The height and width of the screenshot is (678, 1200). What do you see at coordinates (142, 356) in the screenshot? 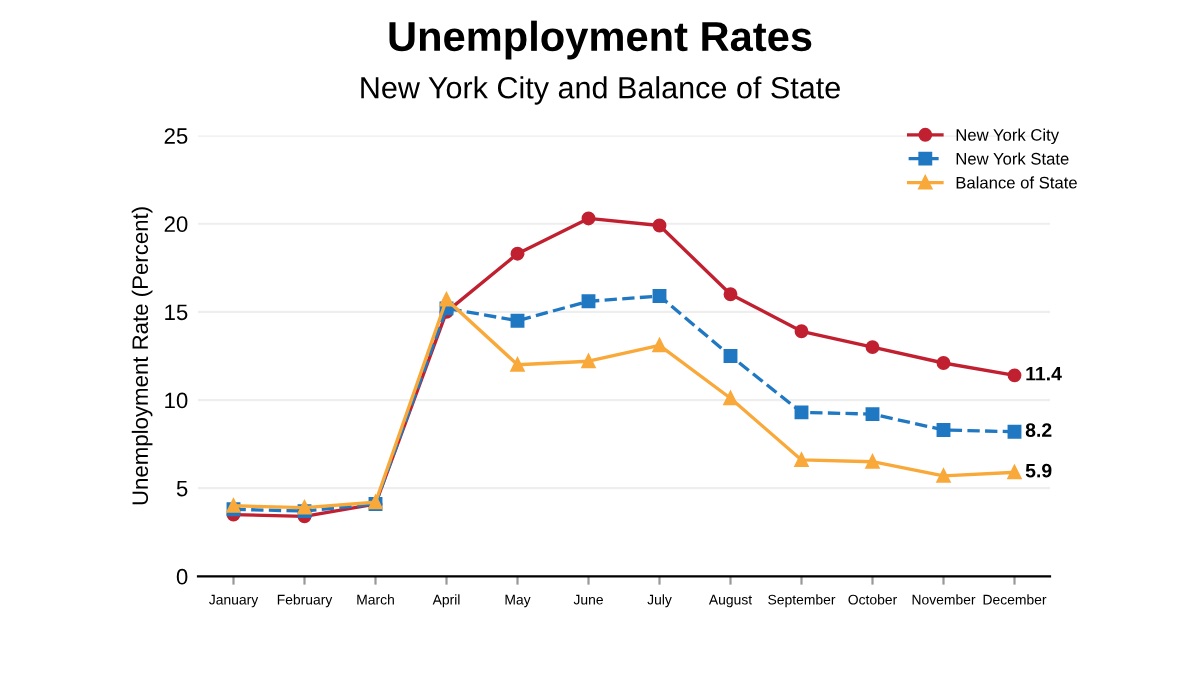
I see `y-axis-title: Unemployment Rate (Percent)` at bounding box center [142, 356].